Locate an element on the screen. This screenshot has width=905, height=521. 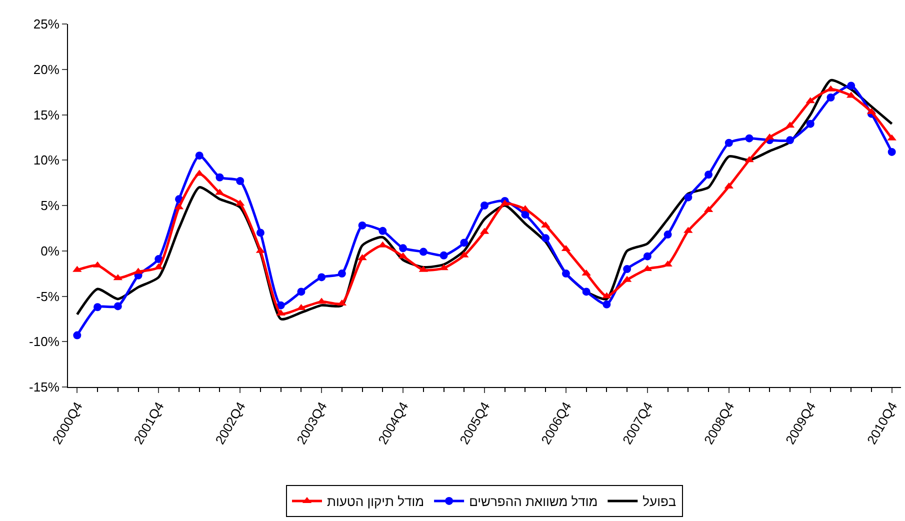
y-tick-label: -5% is located at coordinates (48, 296).